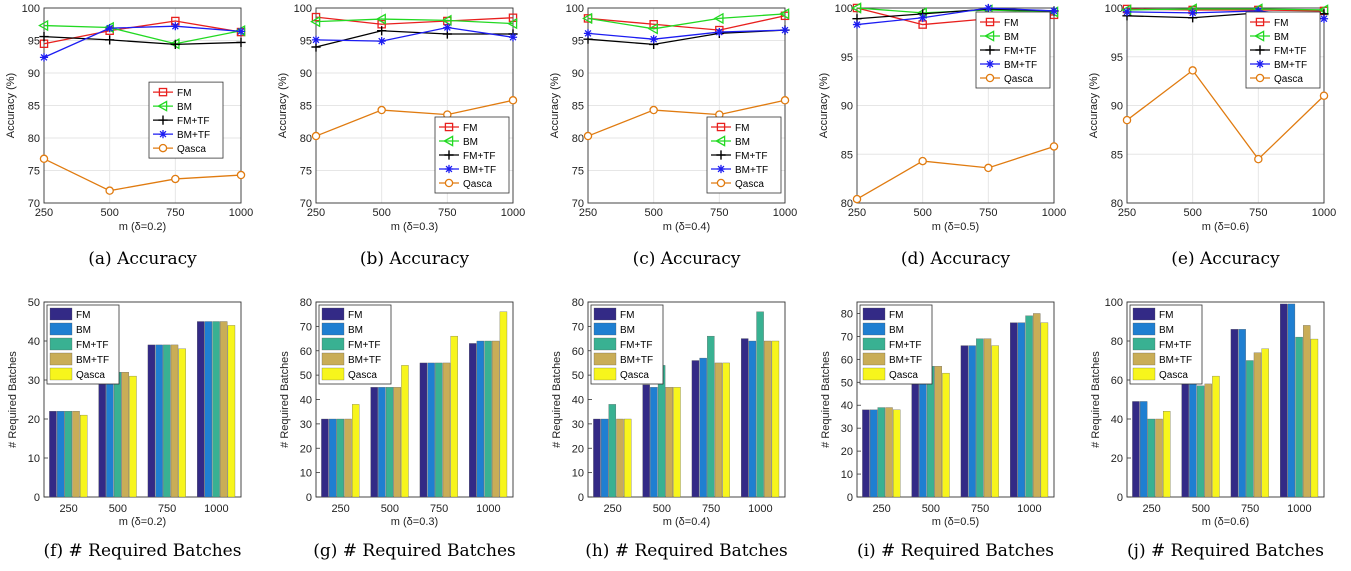 The width and height of the screenshot is (1351, 571). I want to click on y-tick-label: 100, so click(575, 9).